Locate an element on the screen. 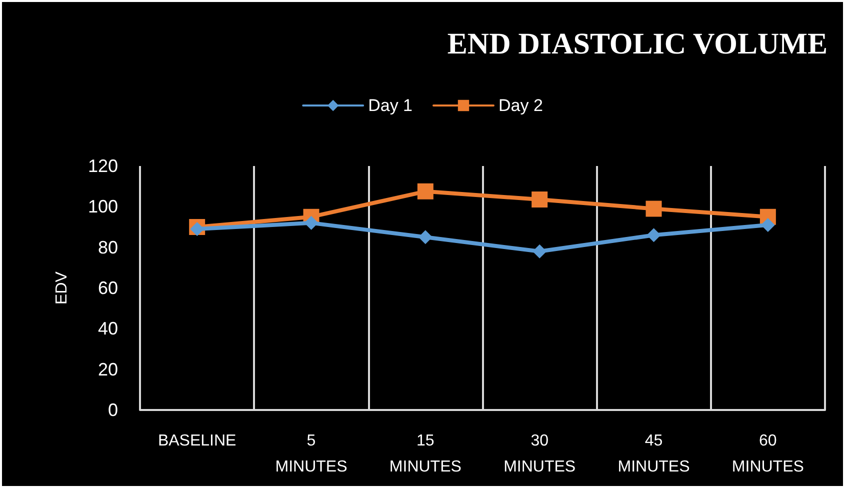 The image size is (845, 488). x-tick-label: BASELINE is located at coordinates (197, 441).